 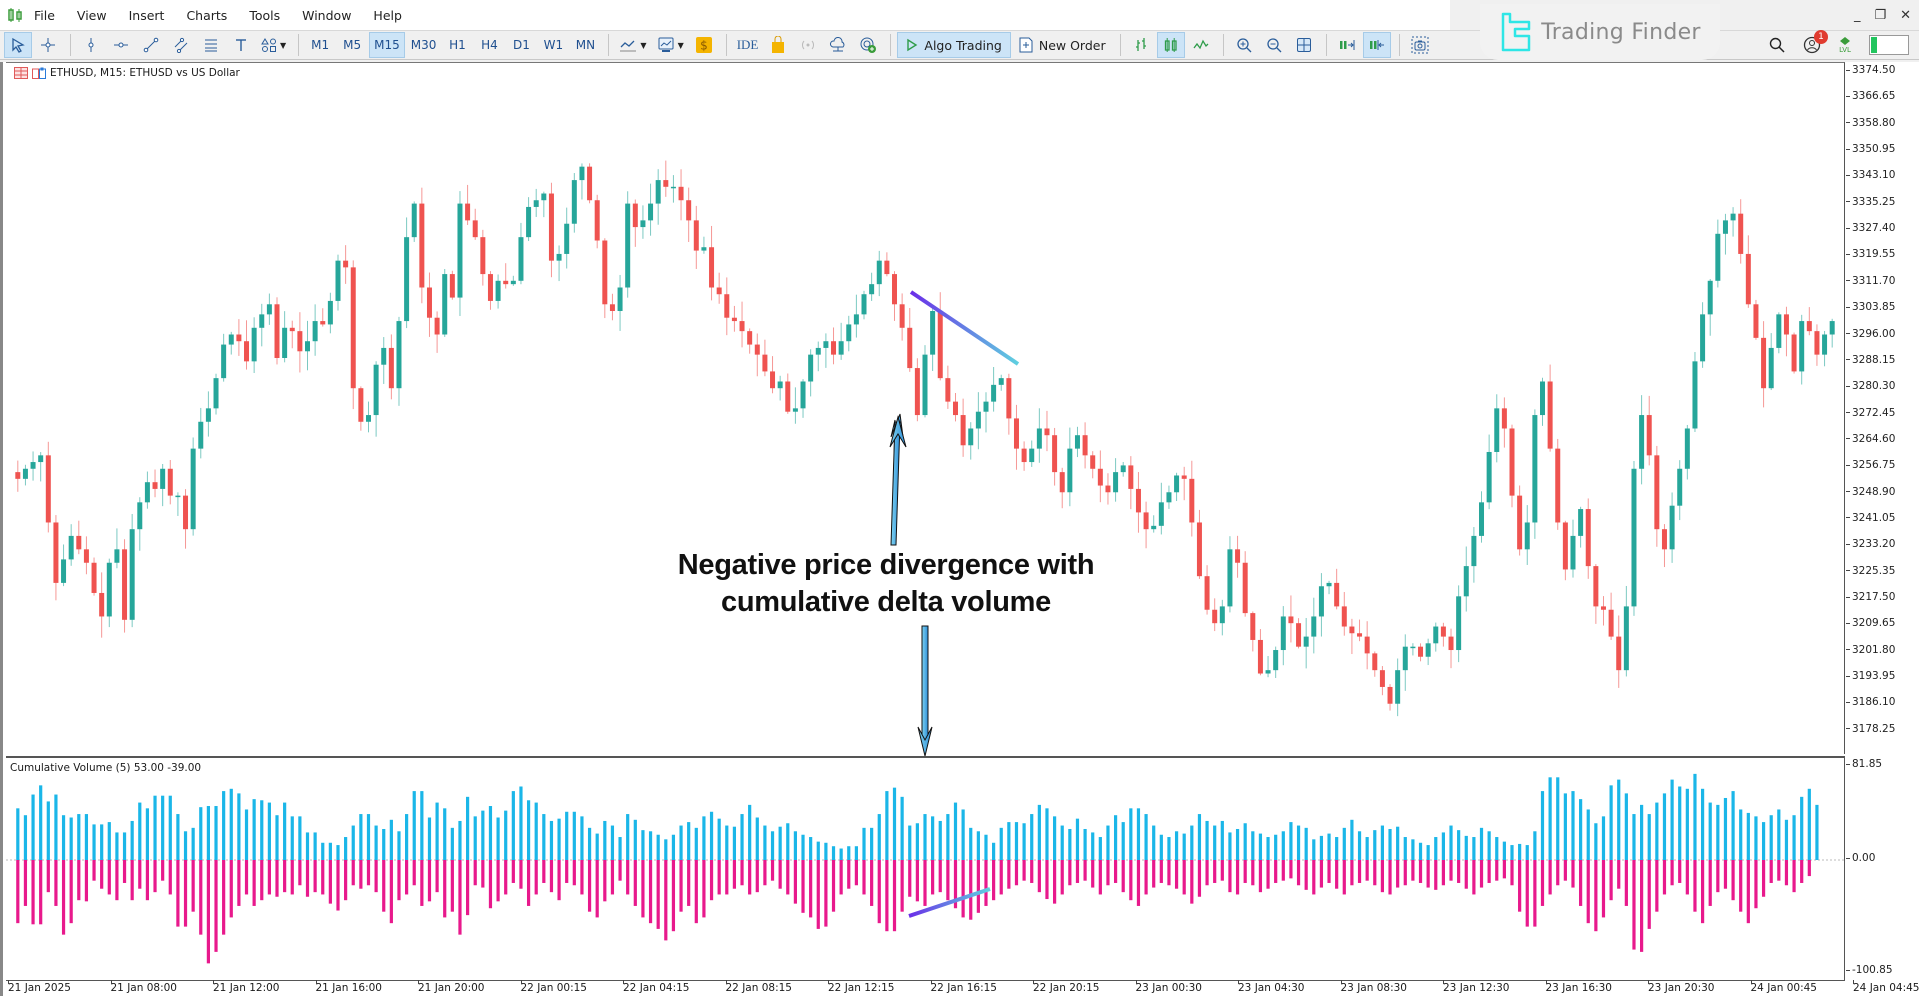 I want to click on time-tick: 23 Jan 08:30, so click(x=1373, y=987).